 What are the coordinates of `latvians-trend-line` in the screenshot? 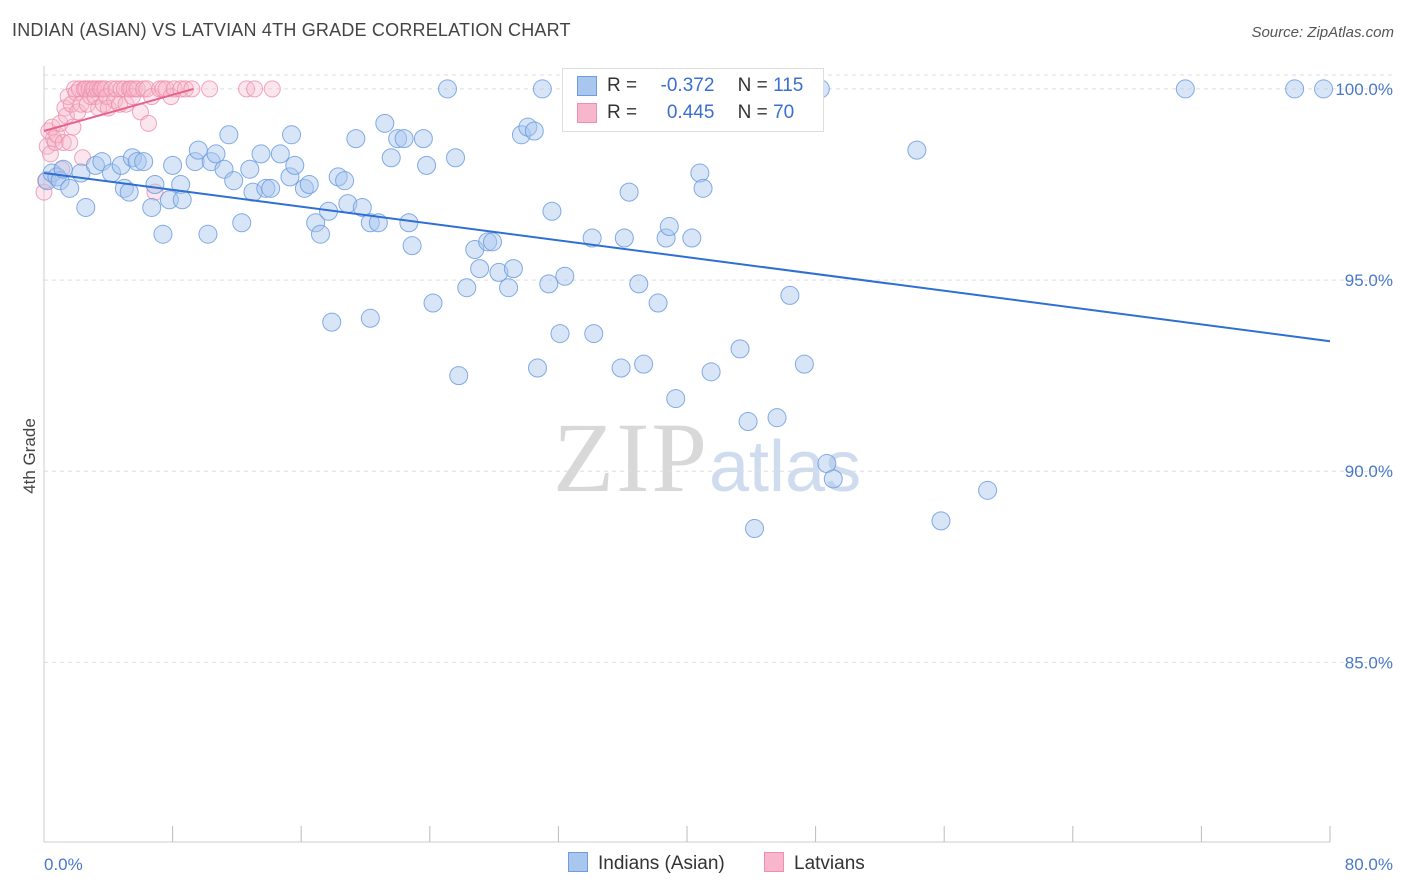 It's located at (118, 109).